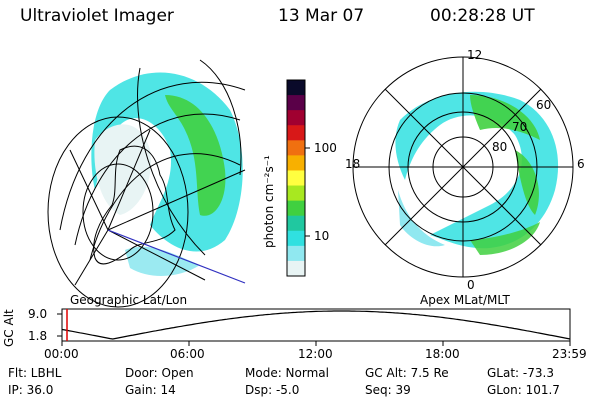 The width and height of the screenshot is (600, 400). I want to click on mlt-label-18: 18, so click(353, 164).